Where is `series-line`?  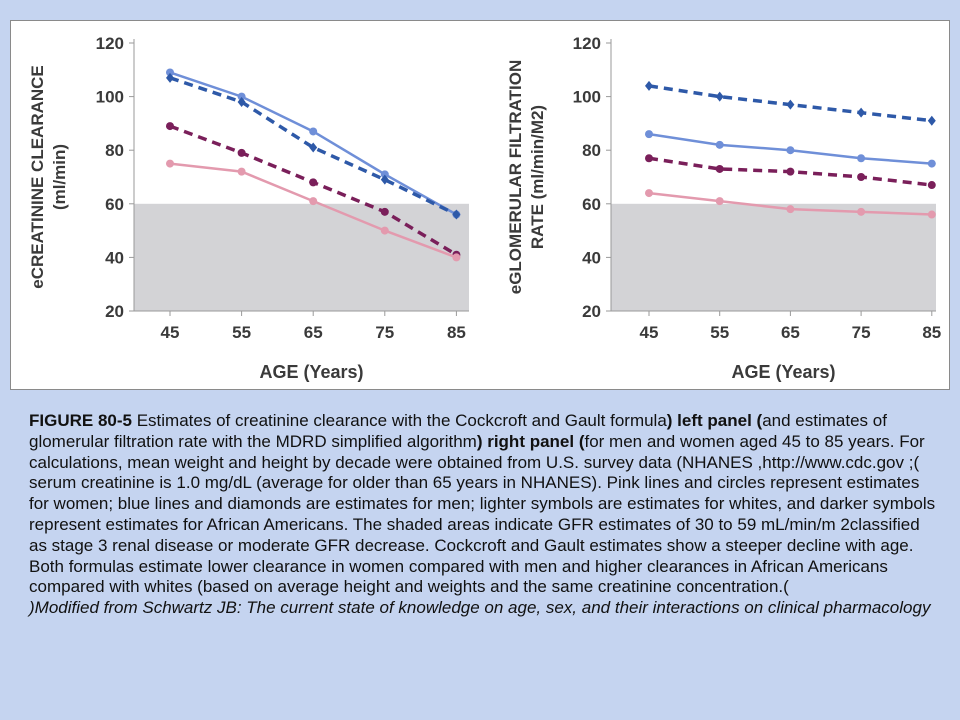 series-line is located at coordinates (313, 146).